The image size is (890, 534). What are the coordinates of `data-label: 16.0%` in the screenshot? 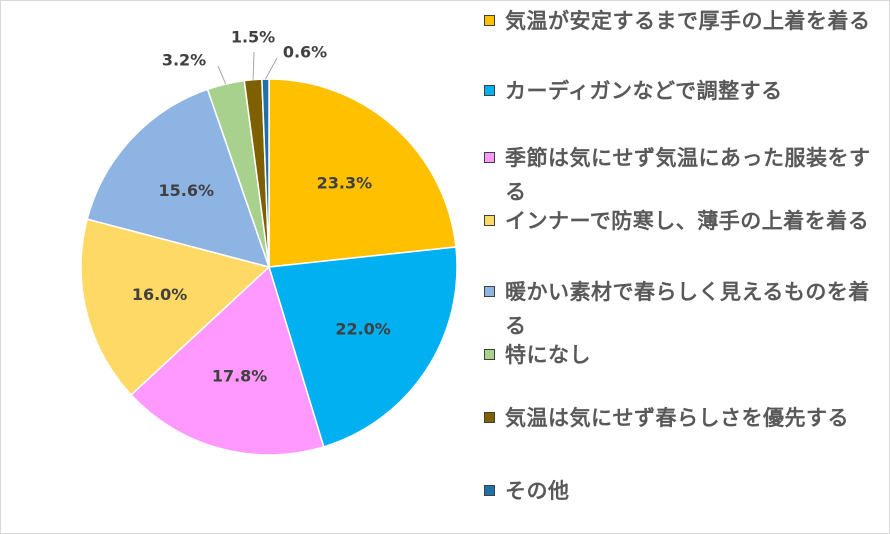 It's located at (160, 294).